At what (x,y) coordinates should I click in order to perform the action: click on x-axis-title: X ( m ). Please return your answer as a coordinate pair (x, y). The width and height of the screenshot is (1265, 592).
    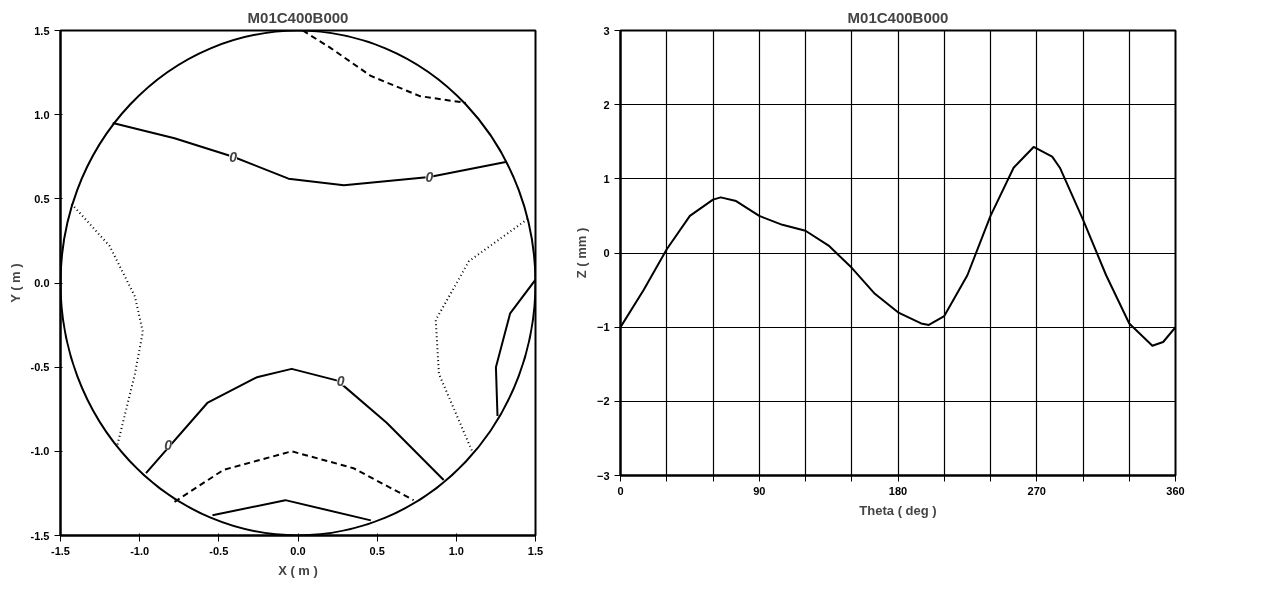
    Looking at the image, I should click on (298, 570).